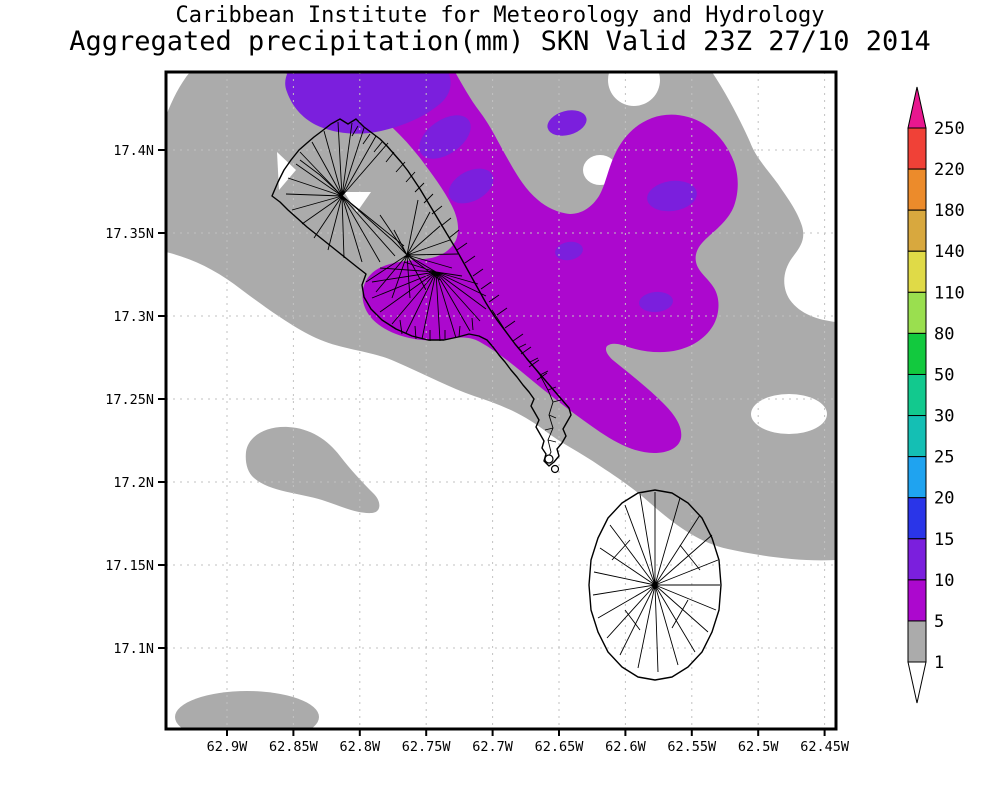 Image resolution: width=1000 pixels, height=800 pixels. I want to click on colorbar-label: 30, so click(944, 417).